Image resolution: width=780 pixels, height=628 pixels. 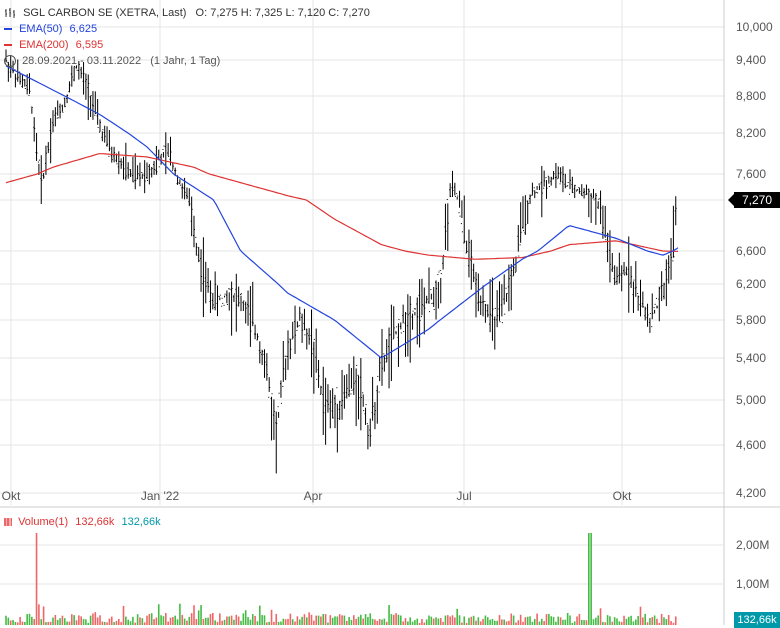 I want to click on ema200-label: EMA(200), so click(x=44, y=45).